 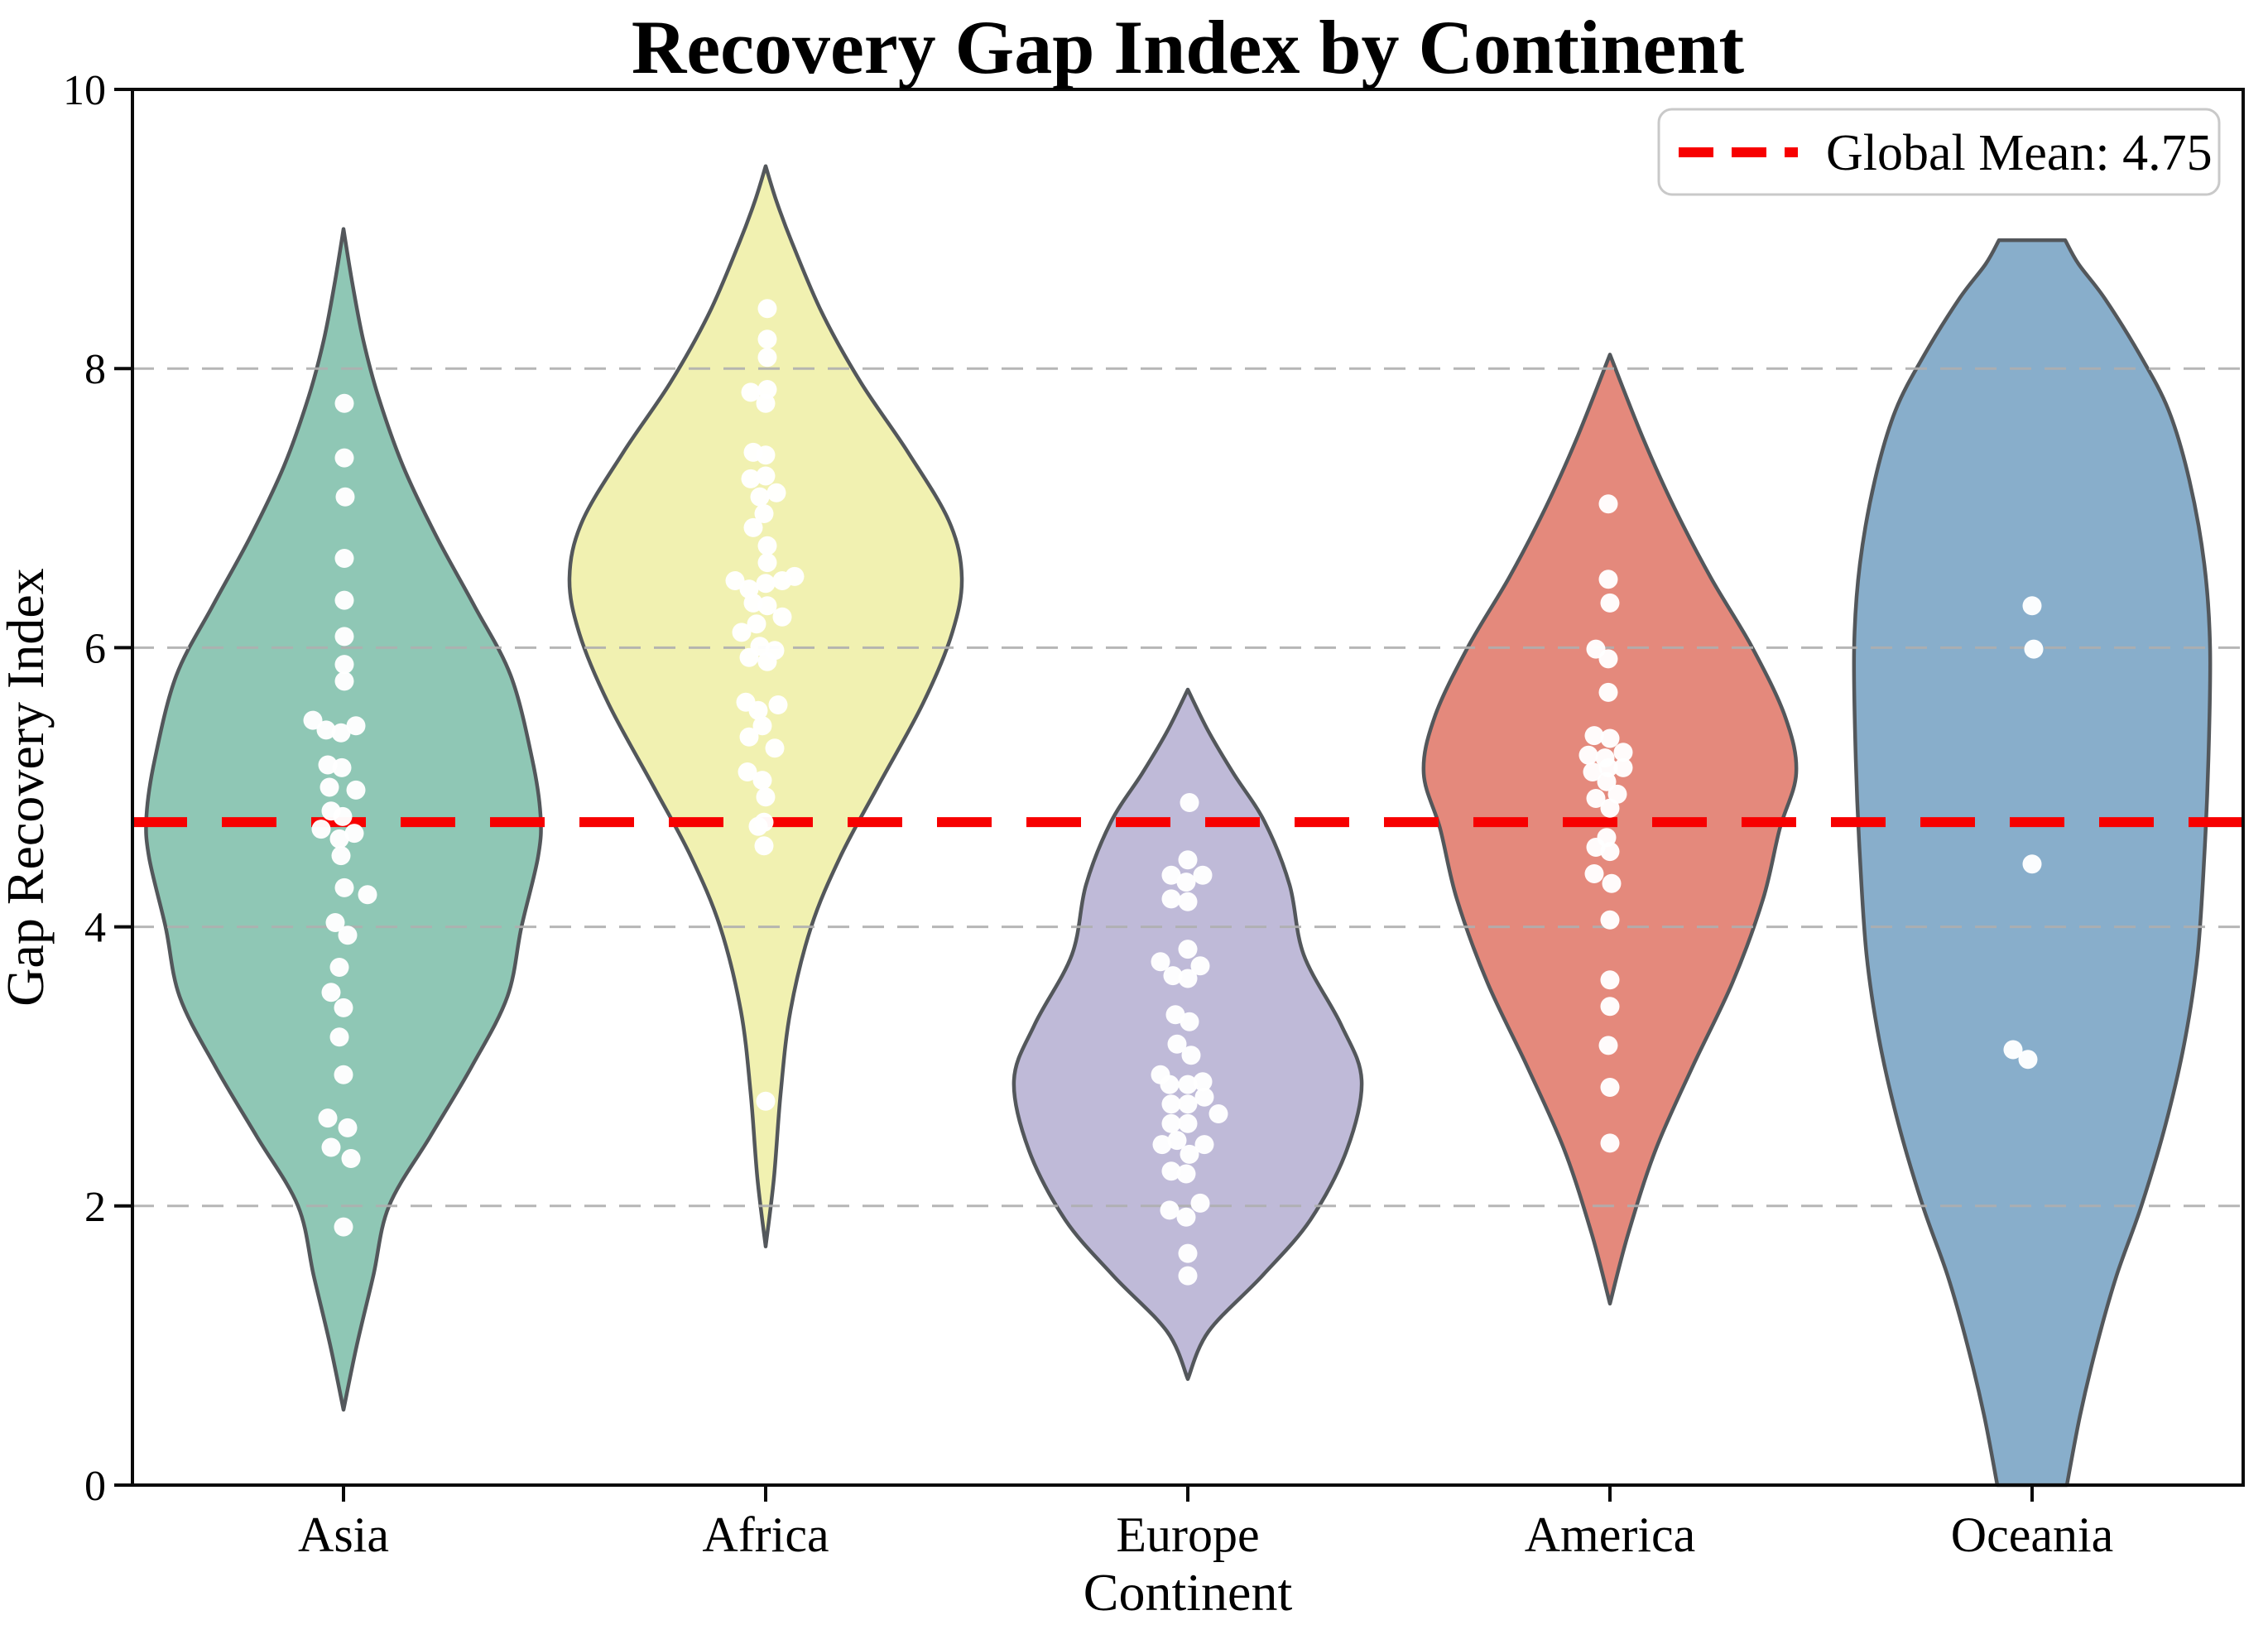 I want to click on legend: Global Mean: 4.75, so click(x=1939, y=152).